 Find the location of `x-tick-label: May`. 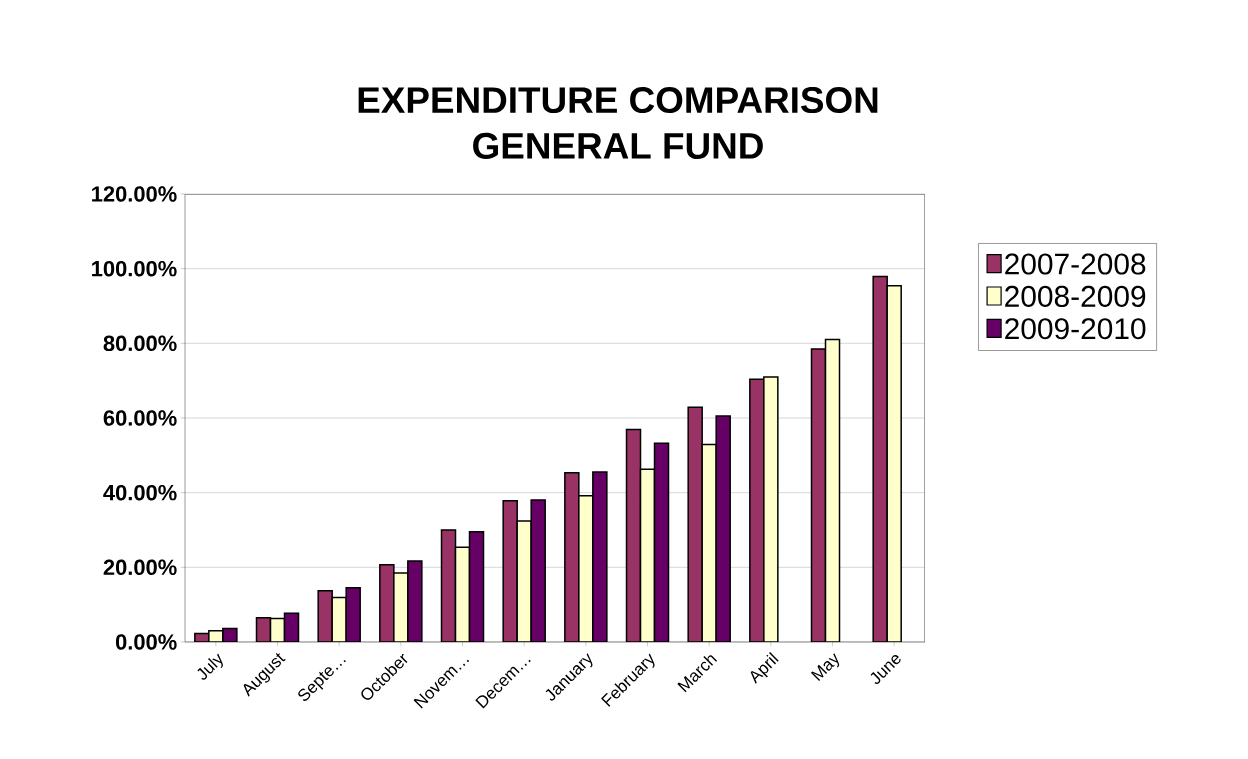

x-tick-label: May is located at coordinates (825, 667).